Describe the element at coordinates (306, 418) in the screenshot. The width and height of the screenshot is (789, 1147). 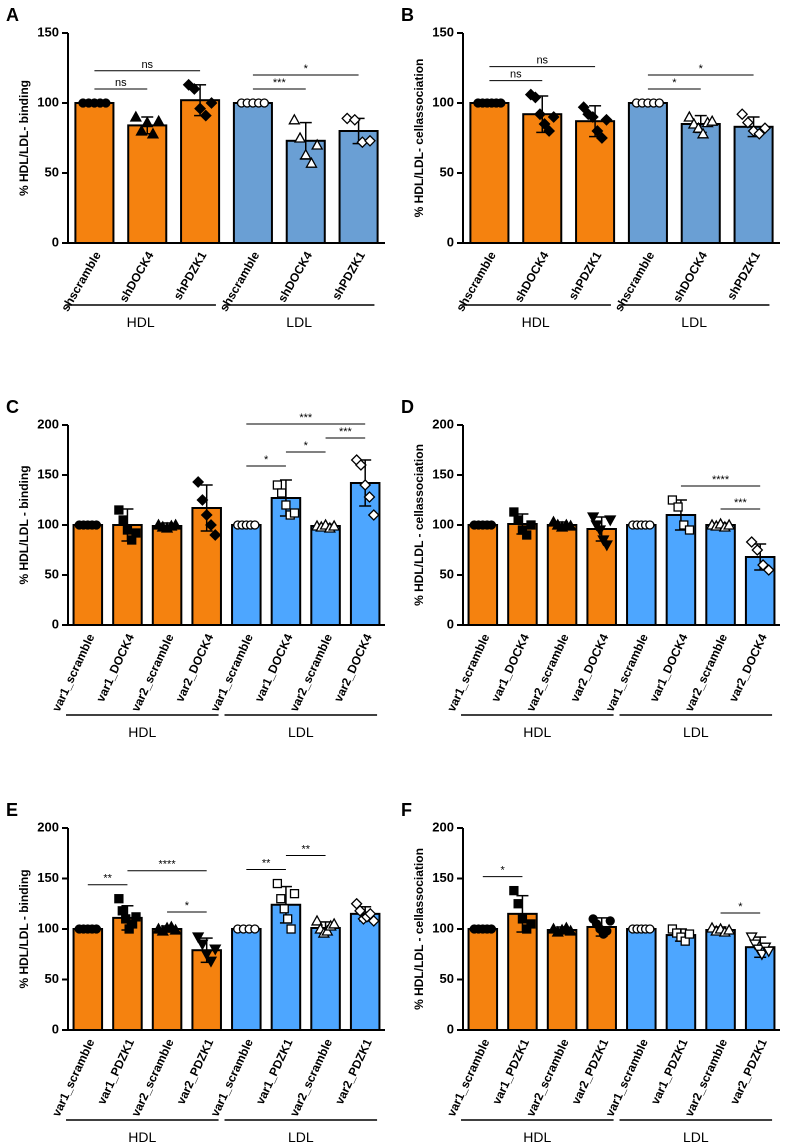
I see `significance-label: ***` at that location.